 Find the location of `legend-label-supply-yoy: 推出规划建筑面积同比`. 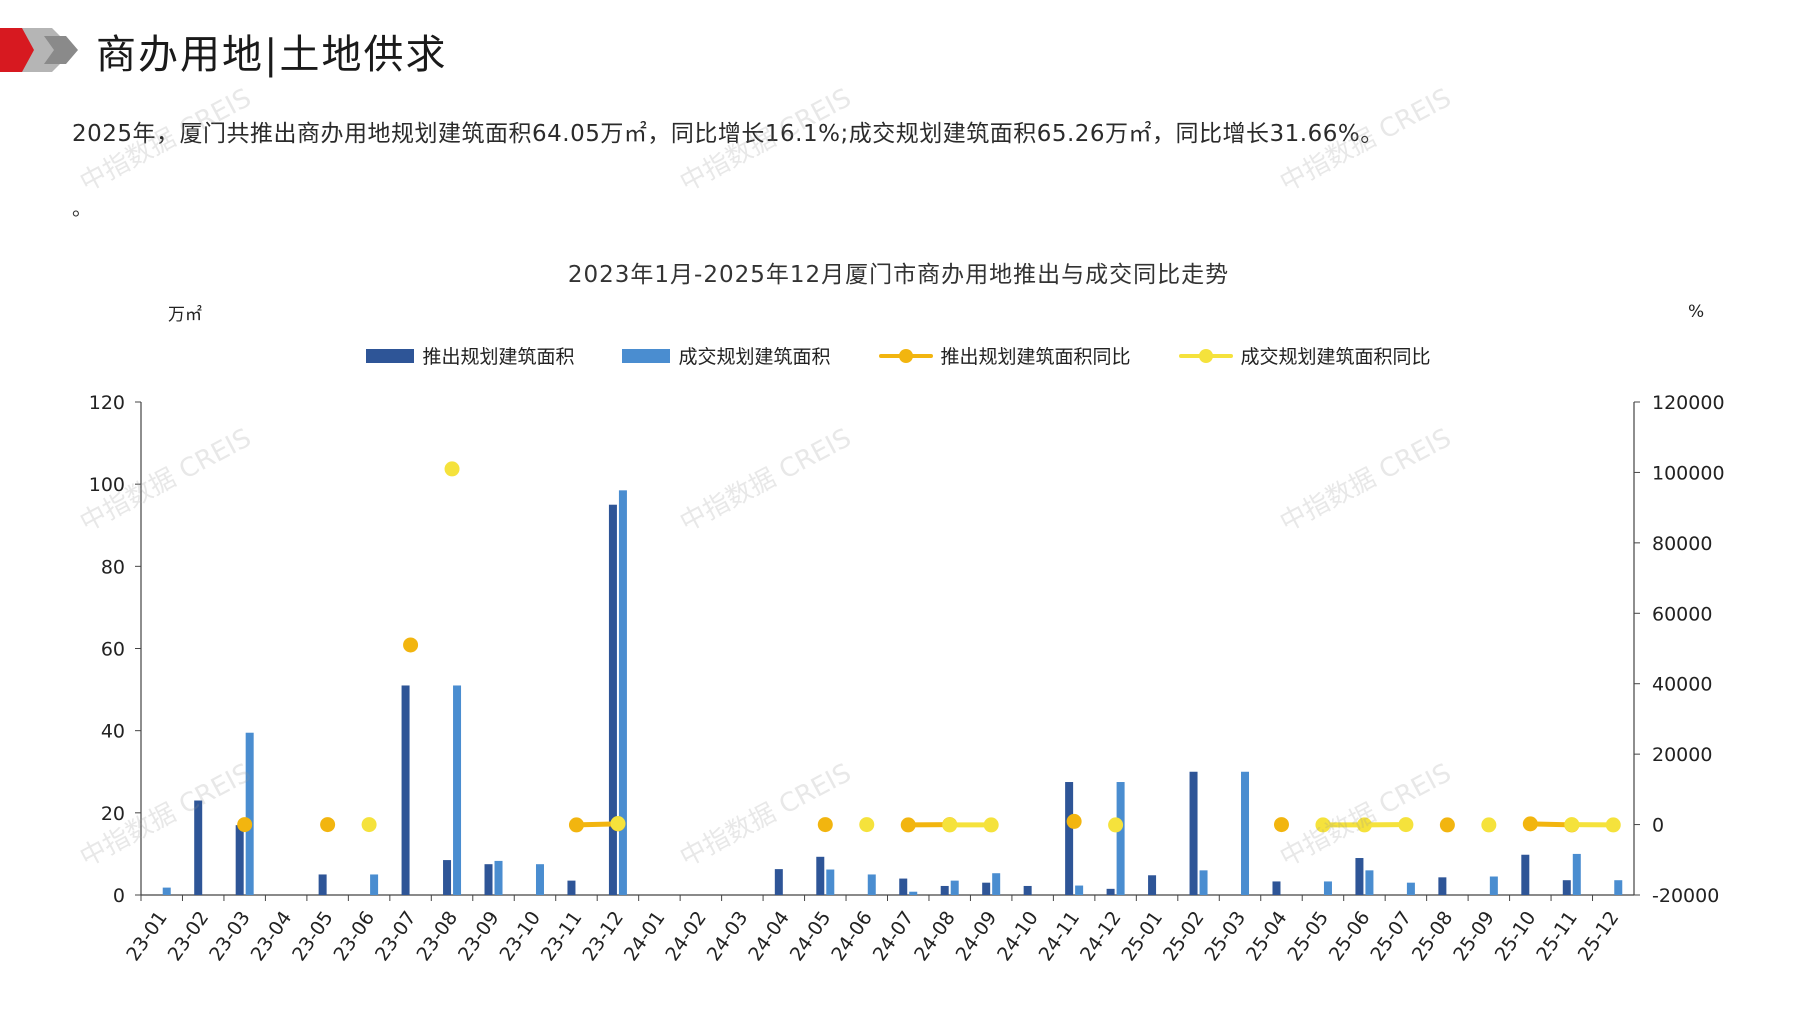

legend-label-supply-yoy: 推出规划建筑面积同比 is located at coordinates (1035, 357).